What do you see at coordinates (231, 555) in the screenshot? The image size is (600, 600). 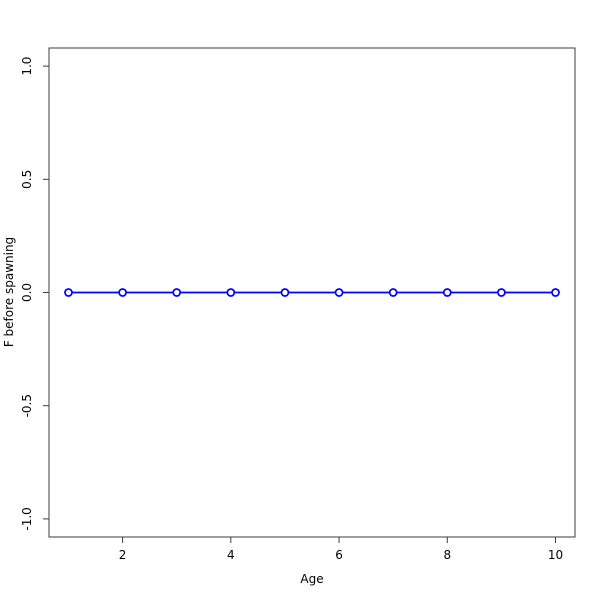 I see `x-tick-label: 4` at bounding box center [231, 555].